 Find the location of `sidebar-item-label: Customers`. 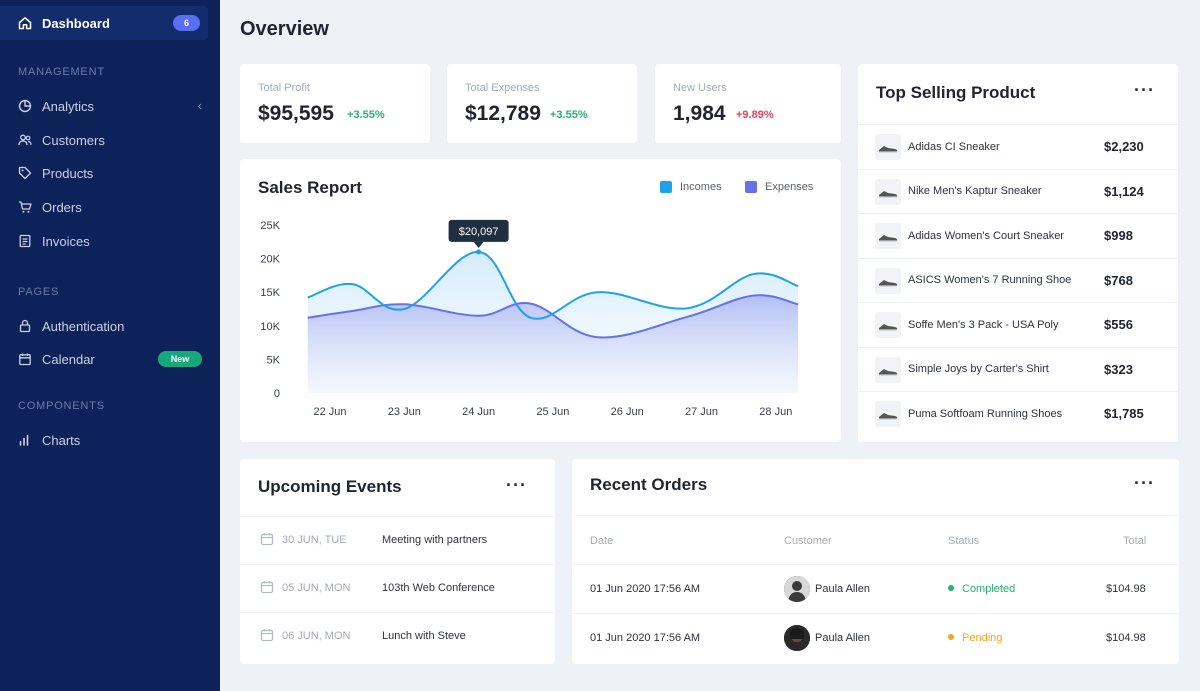

sidebar-item-label: Customers is located at coordinates (73, 140).